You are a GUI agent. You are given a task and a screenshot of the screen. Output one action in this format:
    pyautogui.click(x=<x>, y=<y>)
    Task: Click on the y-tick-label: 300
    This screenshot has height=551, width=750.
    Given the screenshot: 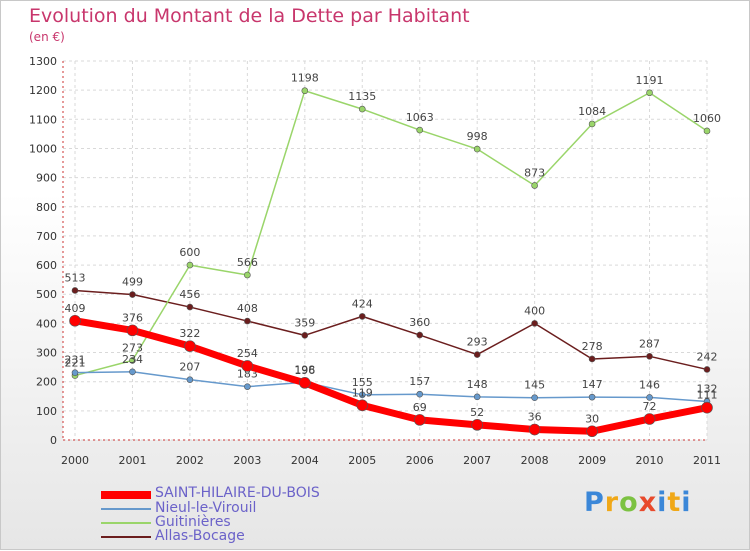 What is the action you would take?
    pyautogui.click(x=46, y=353)
    